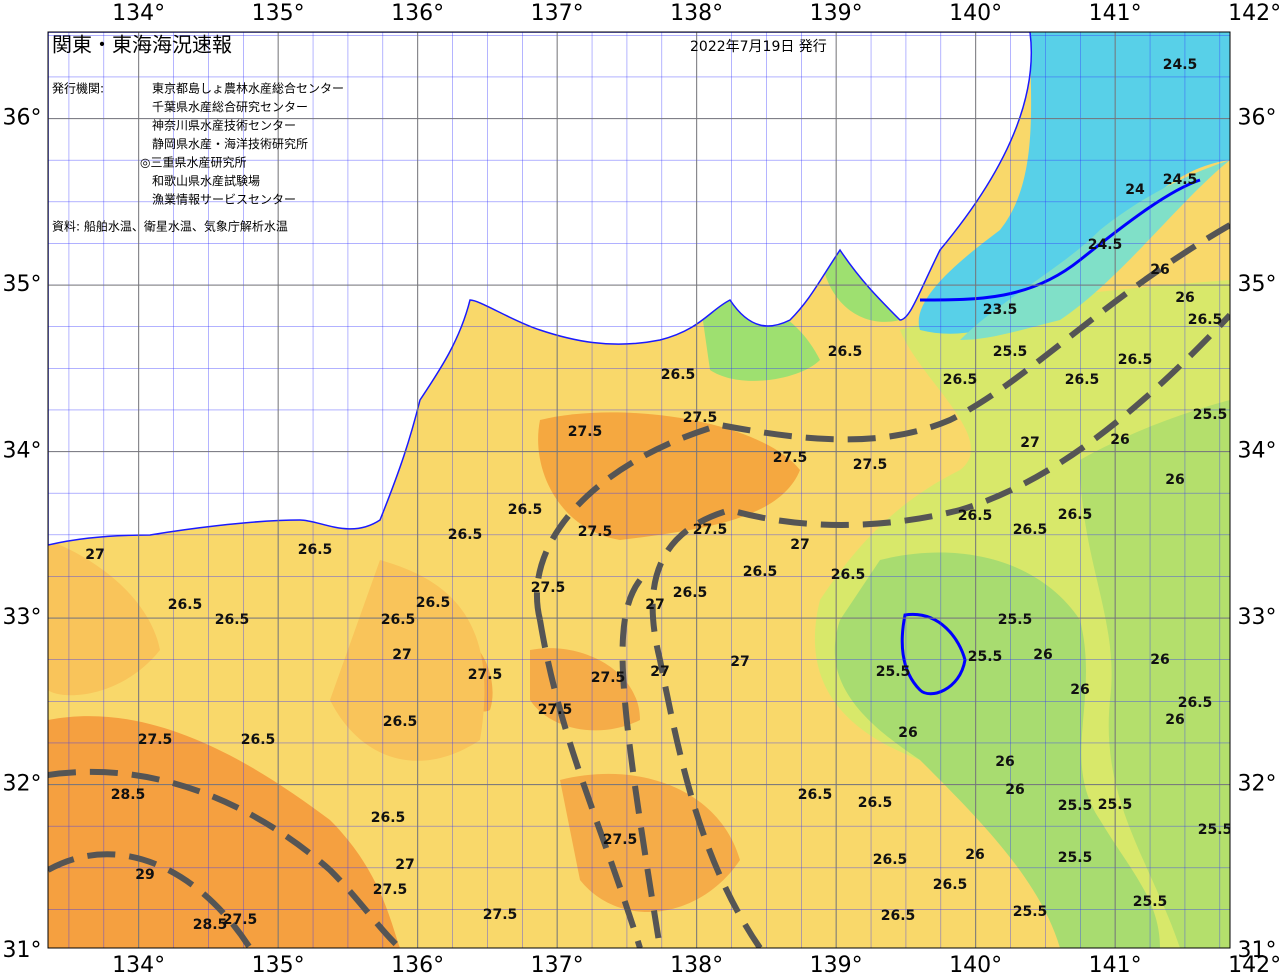 This screenshot has width=1280, height=980. What do you see at coordinates (193, 162) in the screenshot?
I see `issuer: ◎三重県水産研究所` at bounding box center [193, 162].